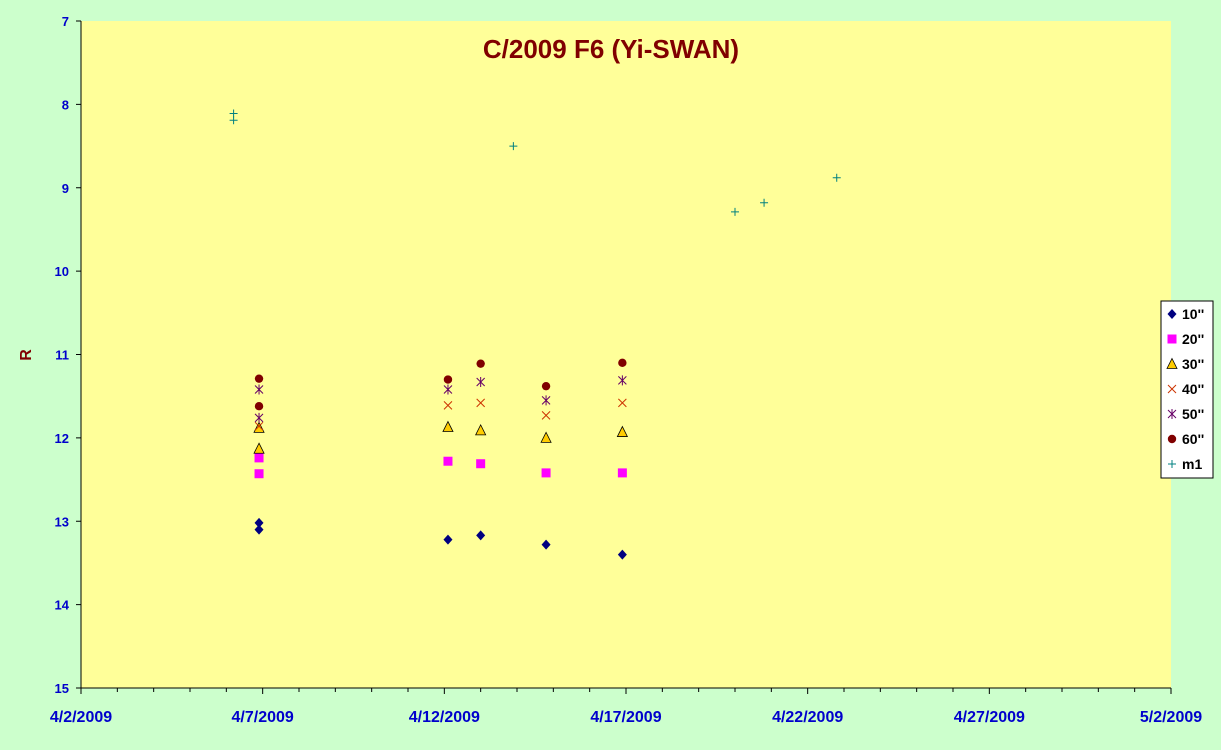  Describe the element at coordinates (1193, 314) in the screenshot. I see `legend-label: 10''` at that location.